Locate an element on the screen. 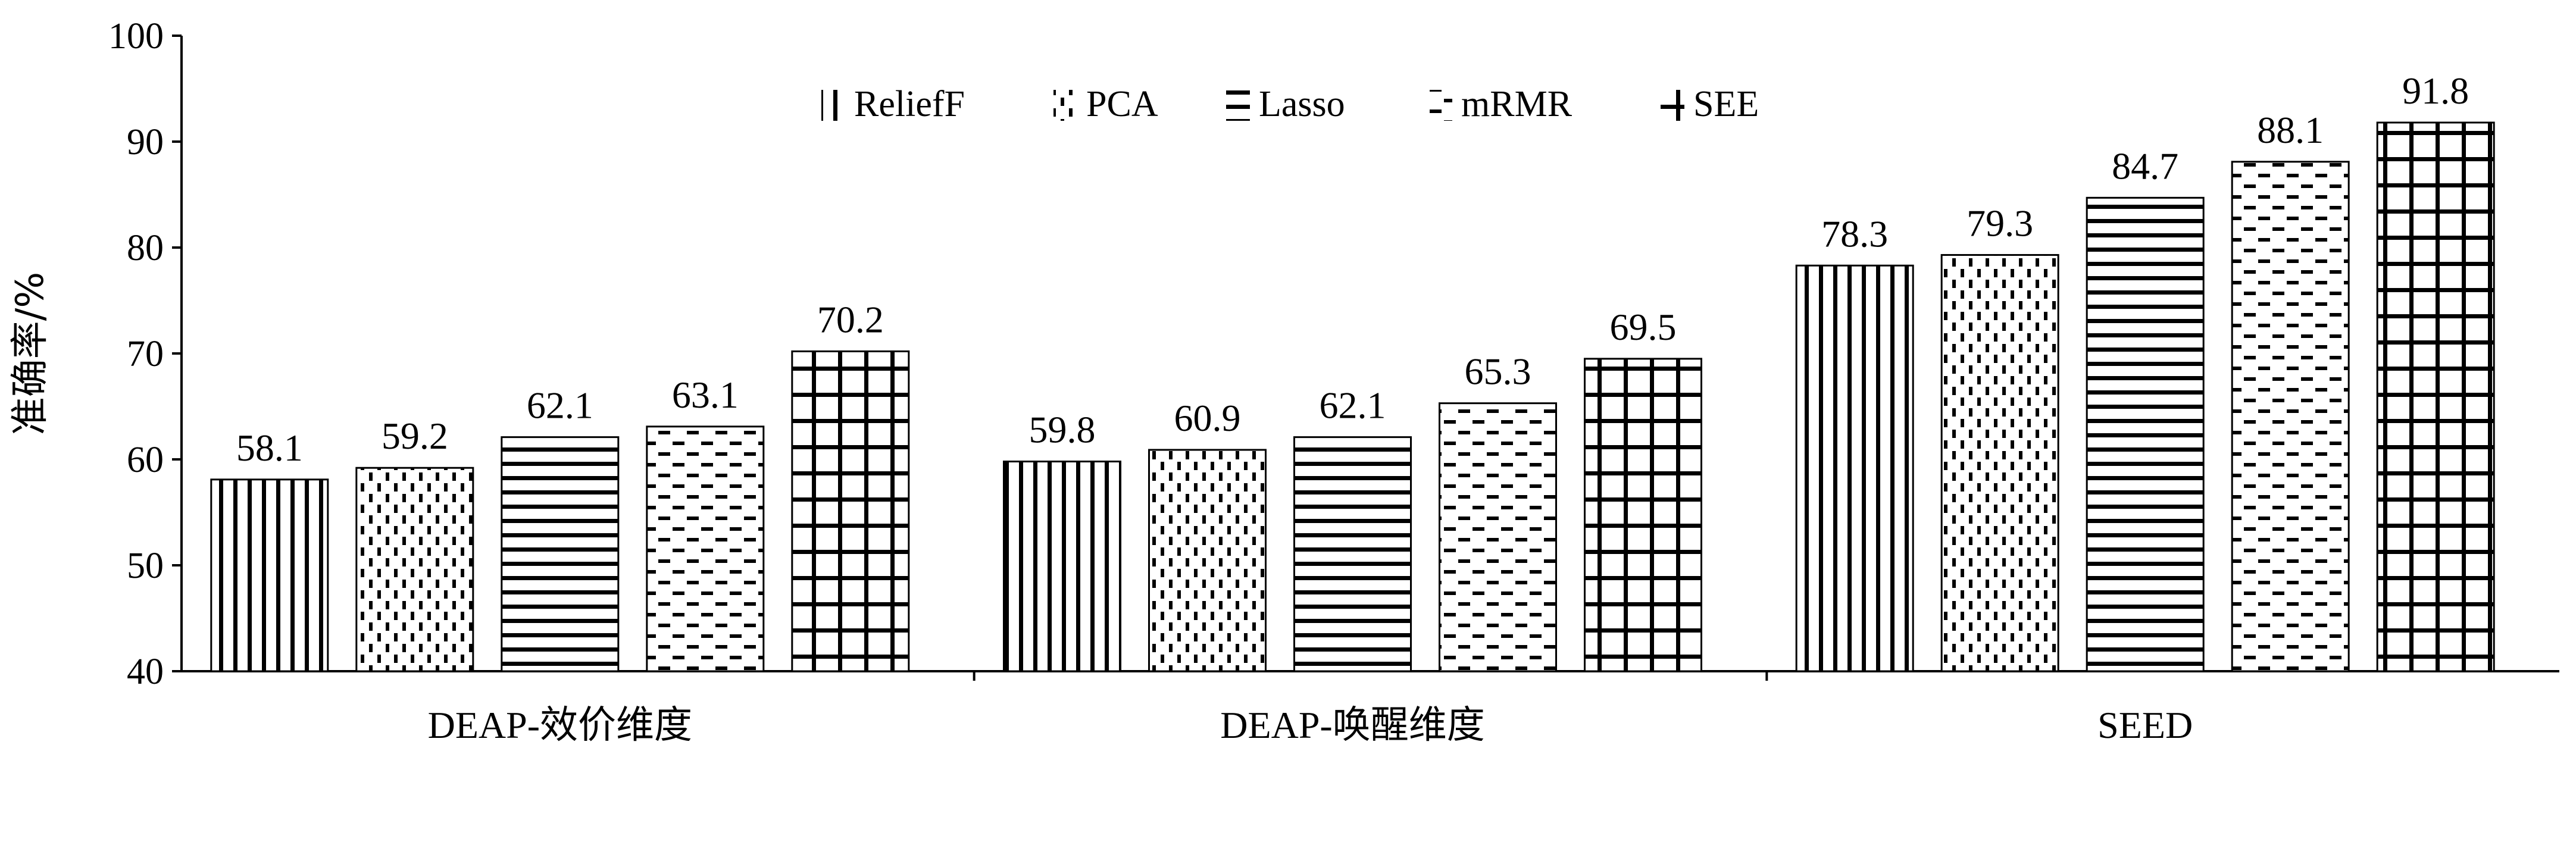 This screenshot has width=2576, height=842. data-label: 59.2 is located at coordinates (415, 436).